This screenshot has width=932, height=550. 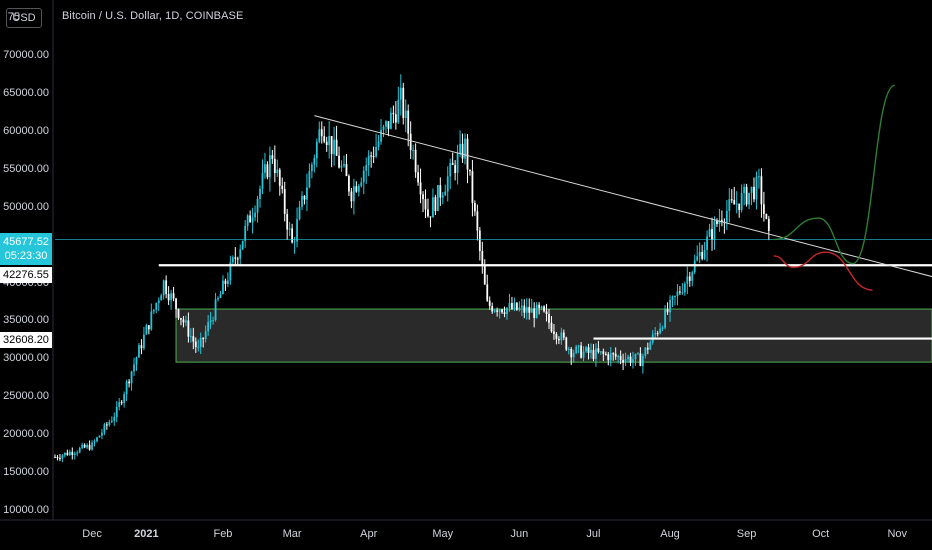 I want to click on y-tick-label: 60000.00, so click(x=26, y=130).